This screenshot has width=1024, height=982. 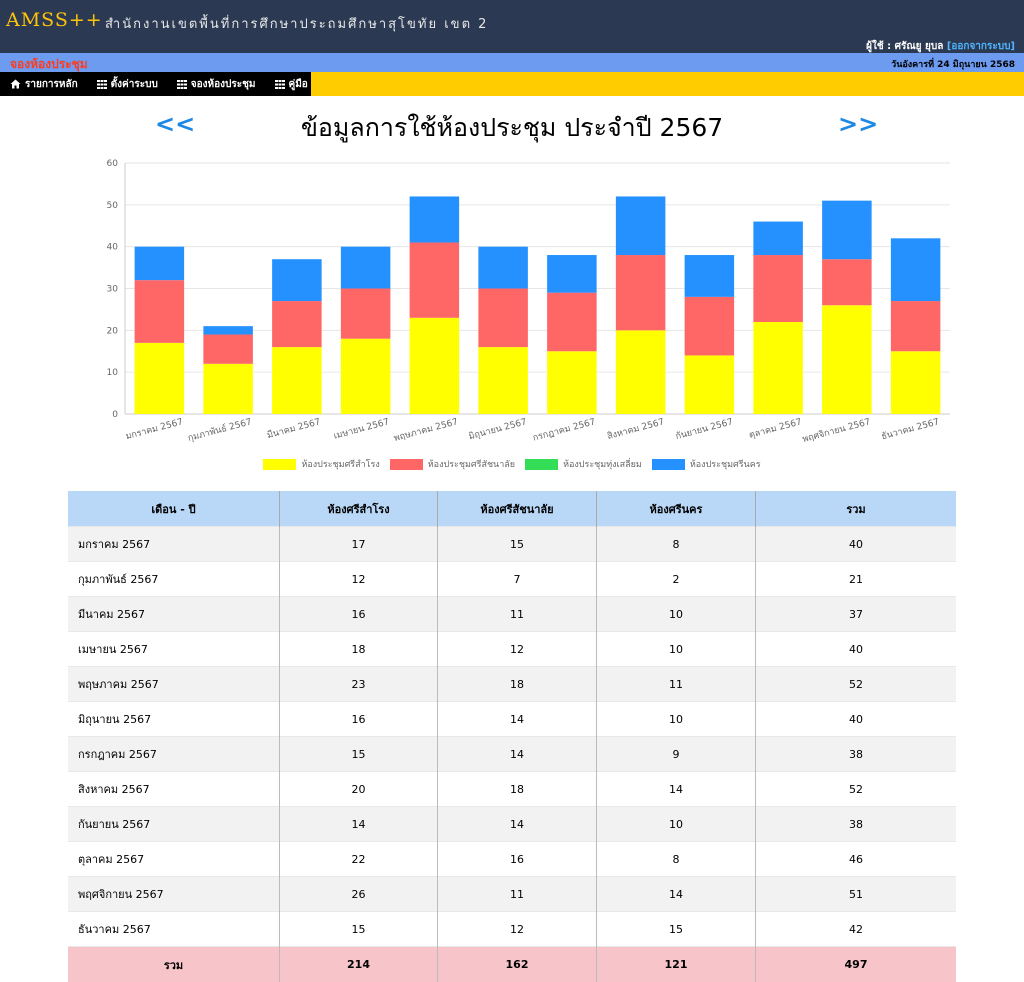 I want to click on y-tick-label: 10, so click(x=113, y=373).